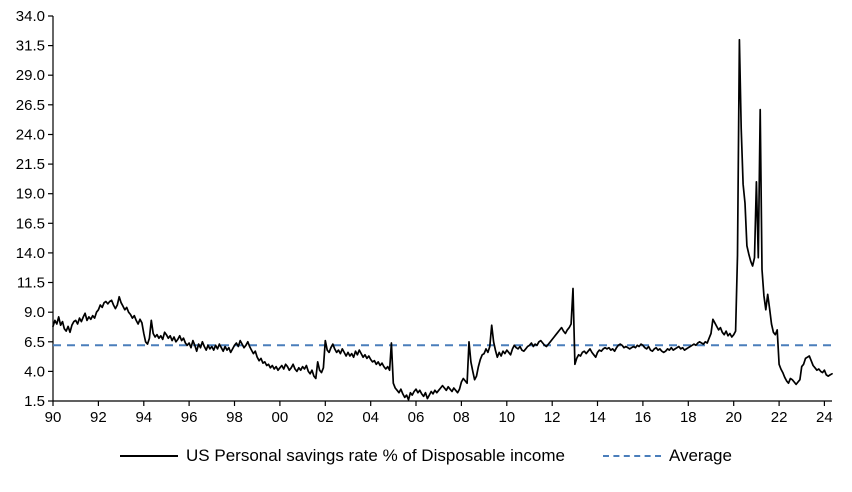 Image resolution: width=852 pixels, height=492 pixels. I want to click on svg-text: 16, so click(643, 417).